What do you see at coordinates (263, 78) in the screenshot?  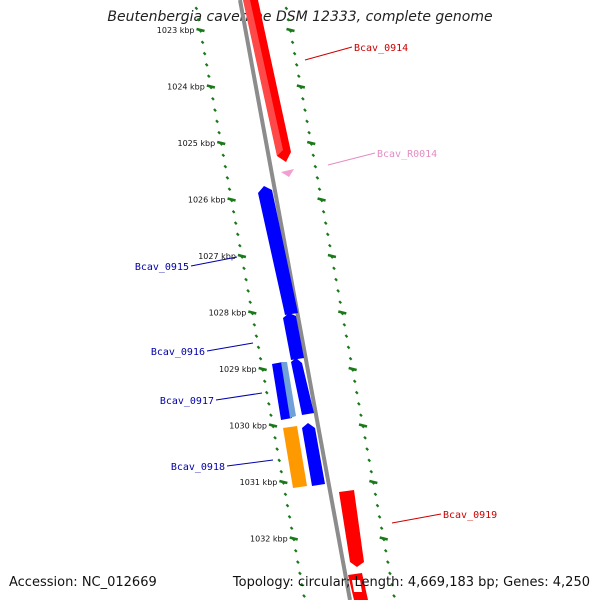 I see `gene-bcav-0914-highlight` at bounding box center [263, 78].